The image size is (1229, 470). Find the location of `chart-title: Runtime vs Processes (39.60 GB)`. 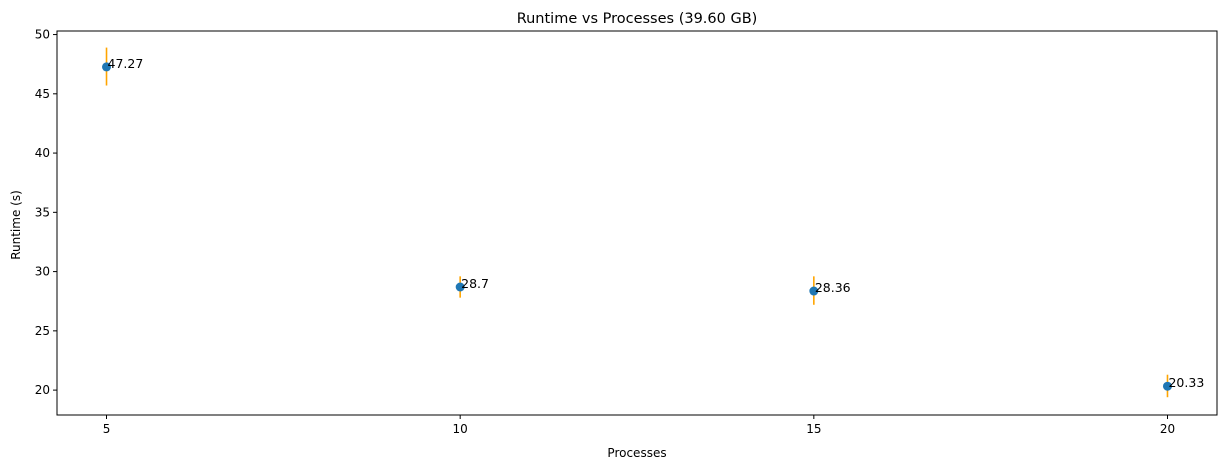

chart-title: Runtime vs Processes (39.60 GB) is located at coordinates (637, 19).